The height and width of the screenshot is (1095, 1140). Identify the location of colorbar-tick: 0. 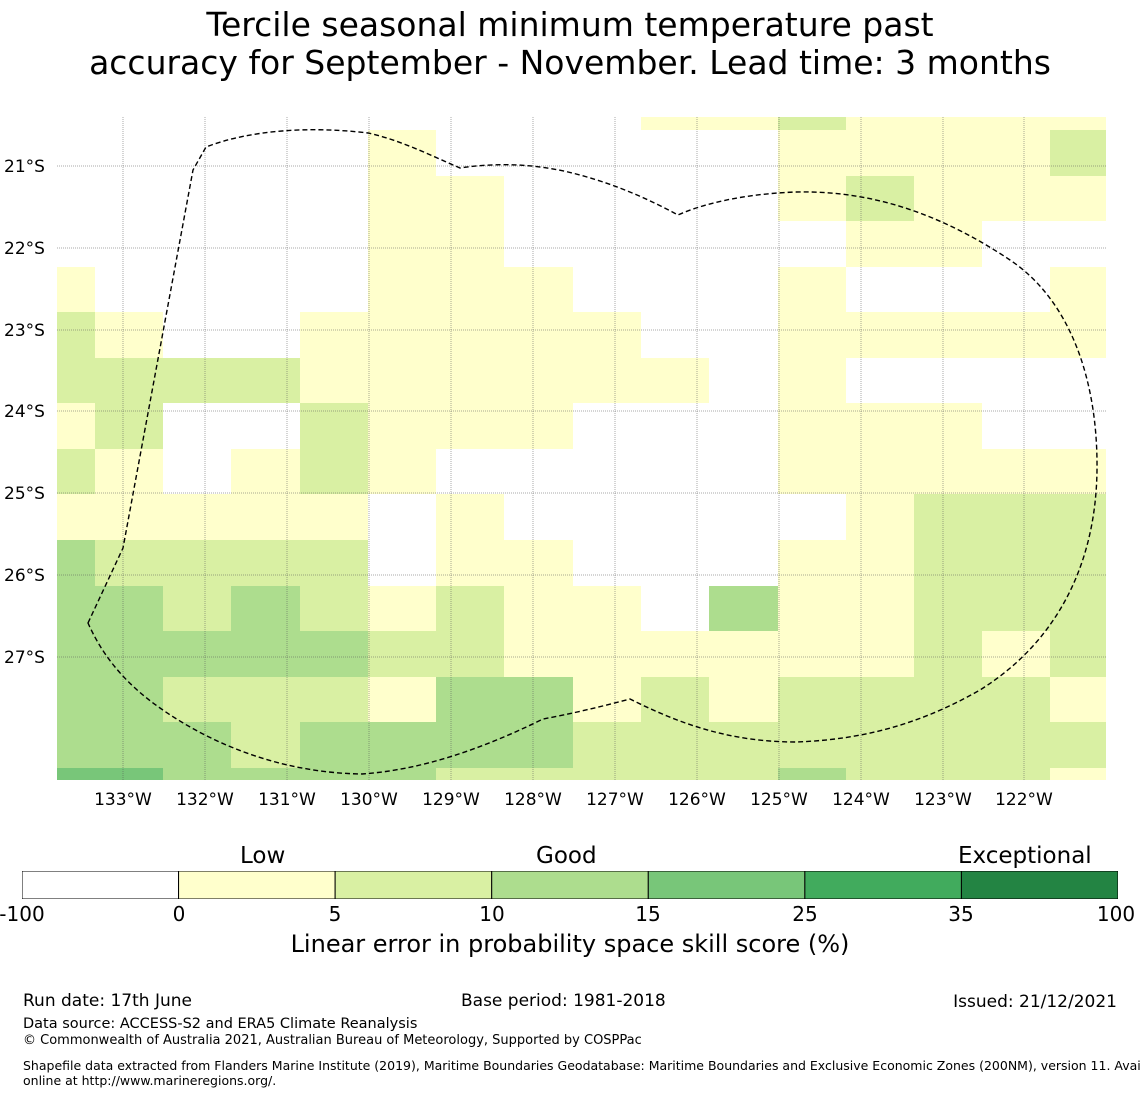
(179, 914).